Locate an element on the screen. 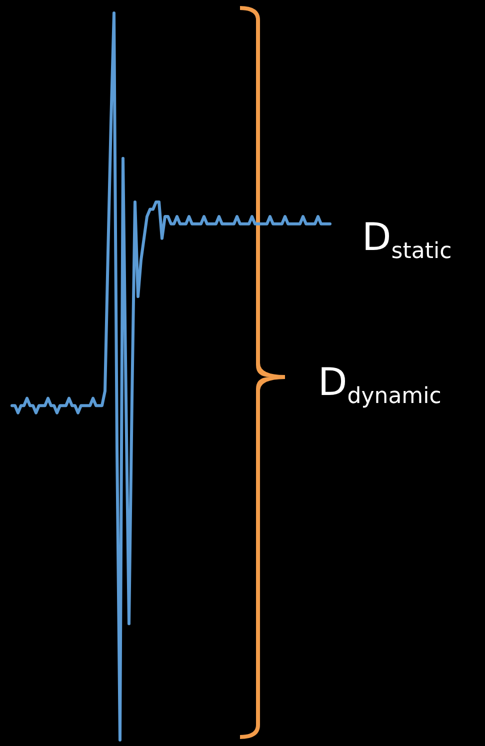  text: D$_{static}$ is located at coordinates (407, 239).